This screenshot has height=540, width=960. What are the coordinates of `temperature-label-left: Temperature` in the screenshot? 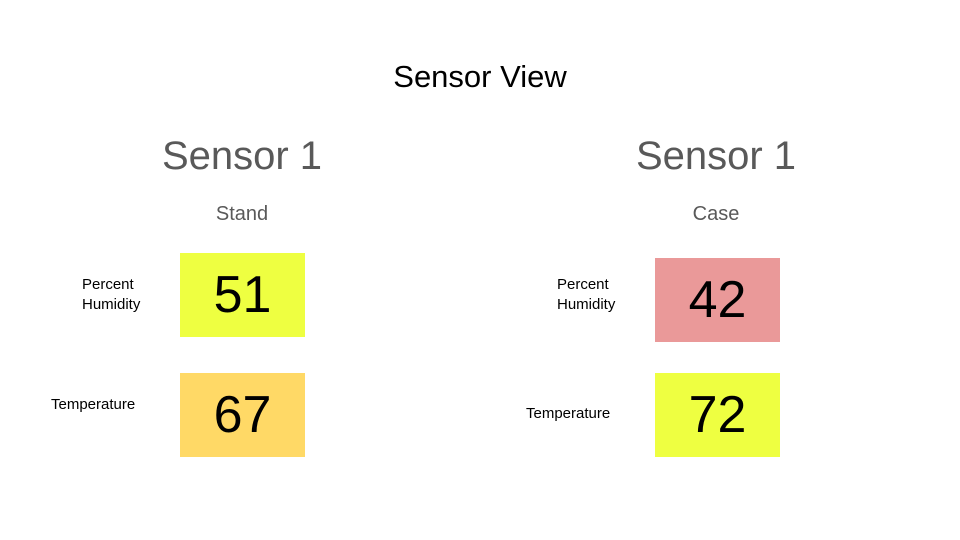 It's located at (93, 404).